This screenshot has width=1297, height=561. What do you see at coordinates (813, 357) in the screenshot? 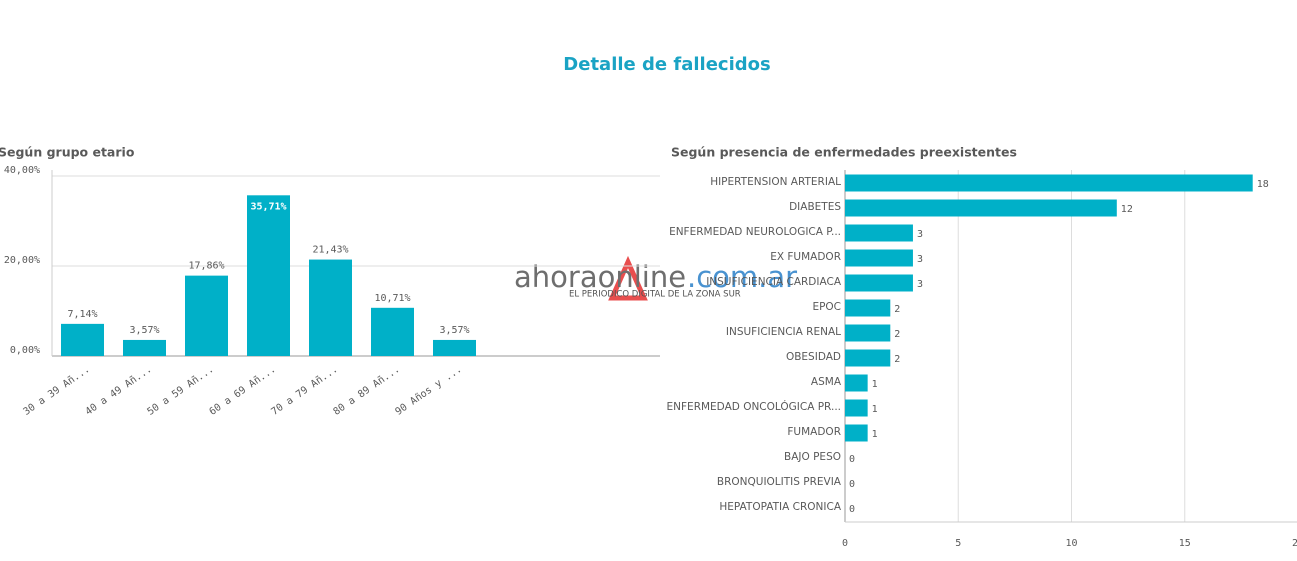
I see `y-tick-label: OBESIDAD` at bounding box center [813, 357].